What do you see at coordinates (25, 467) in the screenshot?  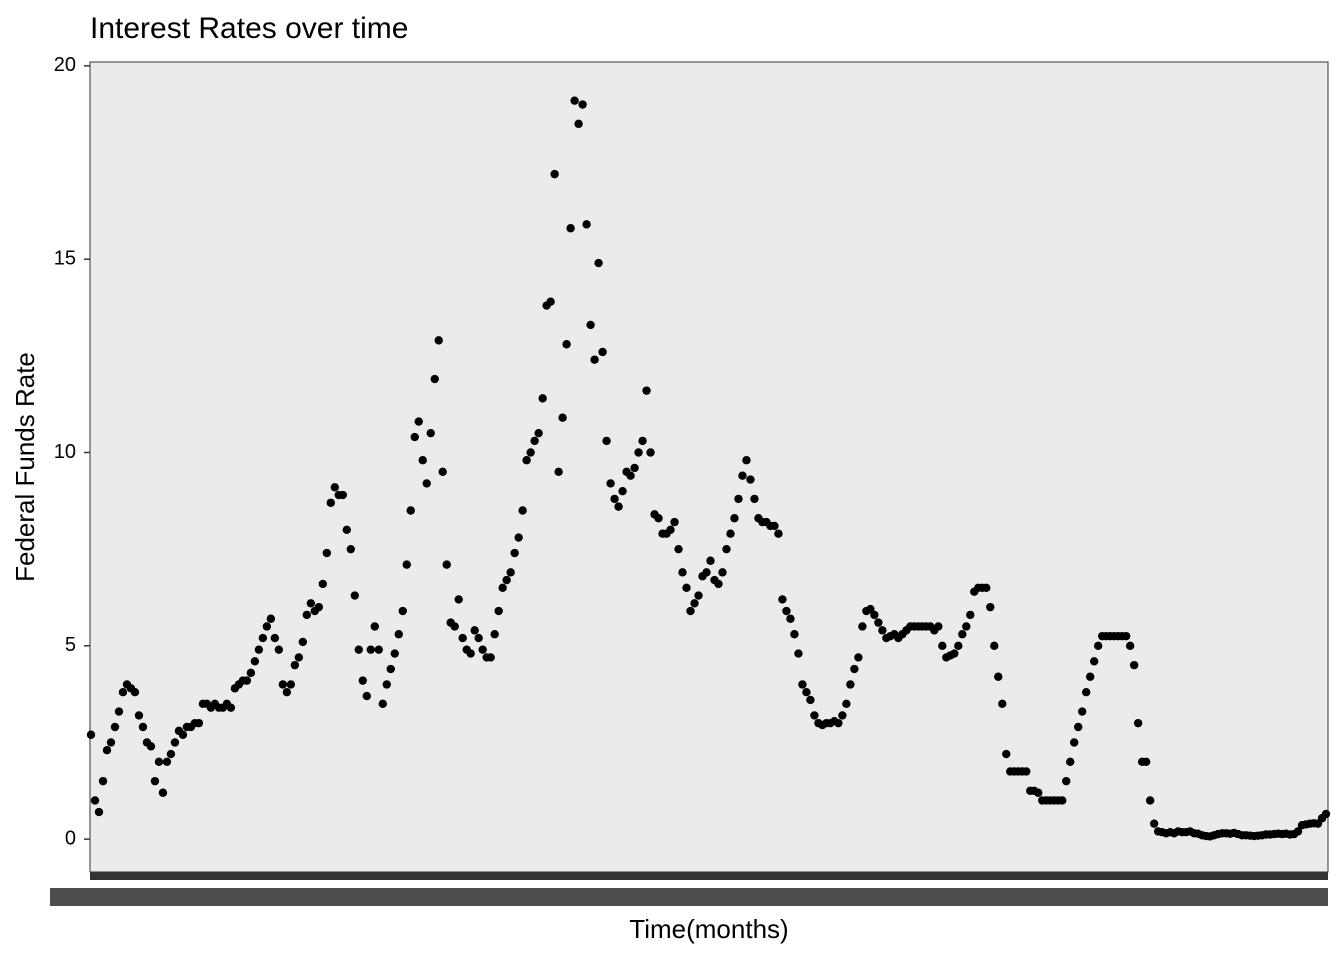 I see `y-axis-label: Federal Funds Rate` at bounding box center [25, 467].